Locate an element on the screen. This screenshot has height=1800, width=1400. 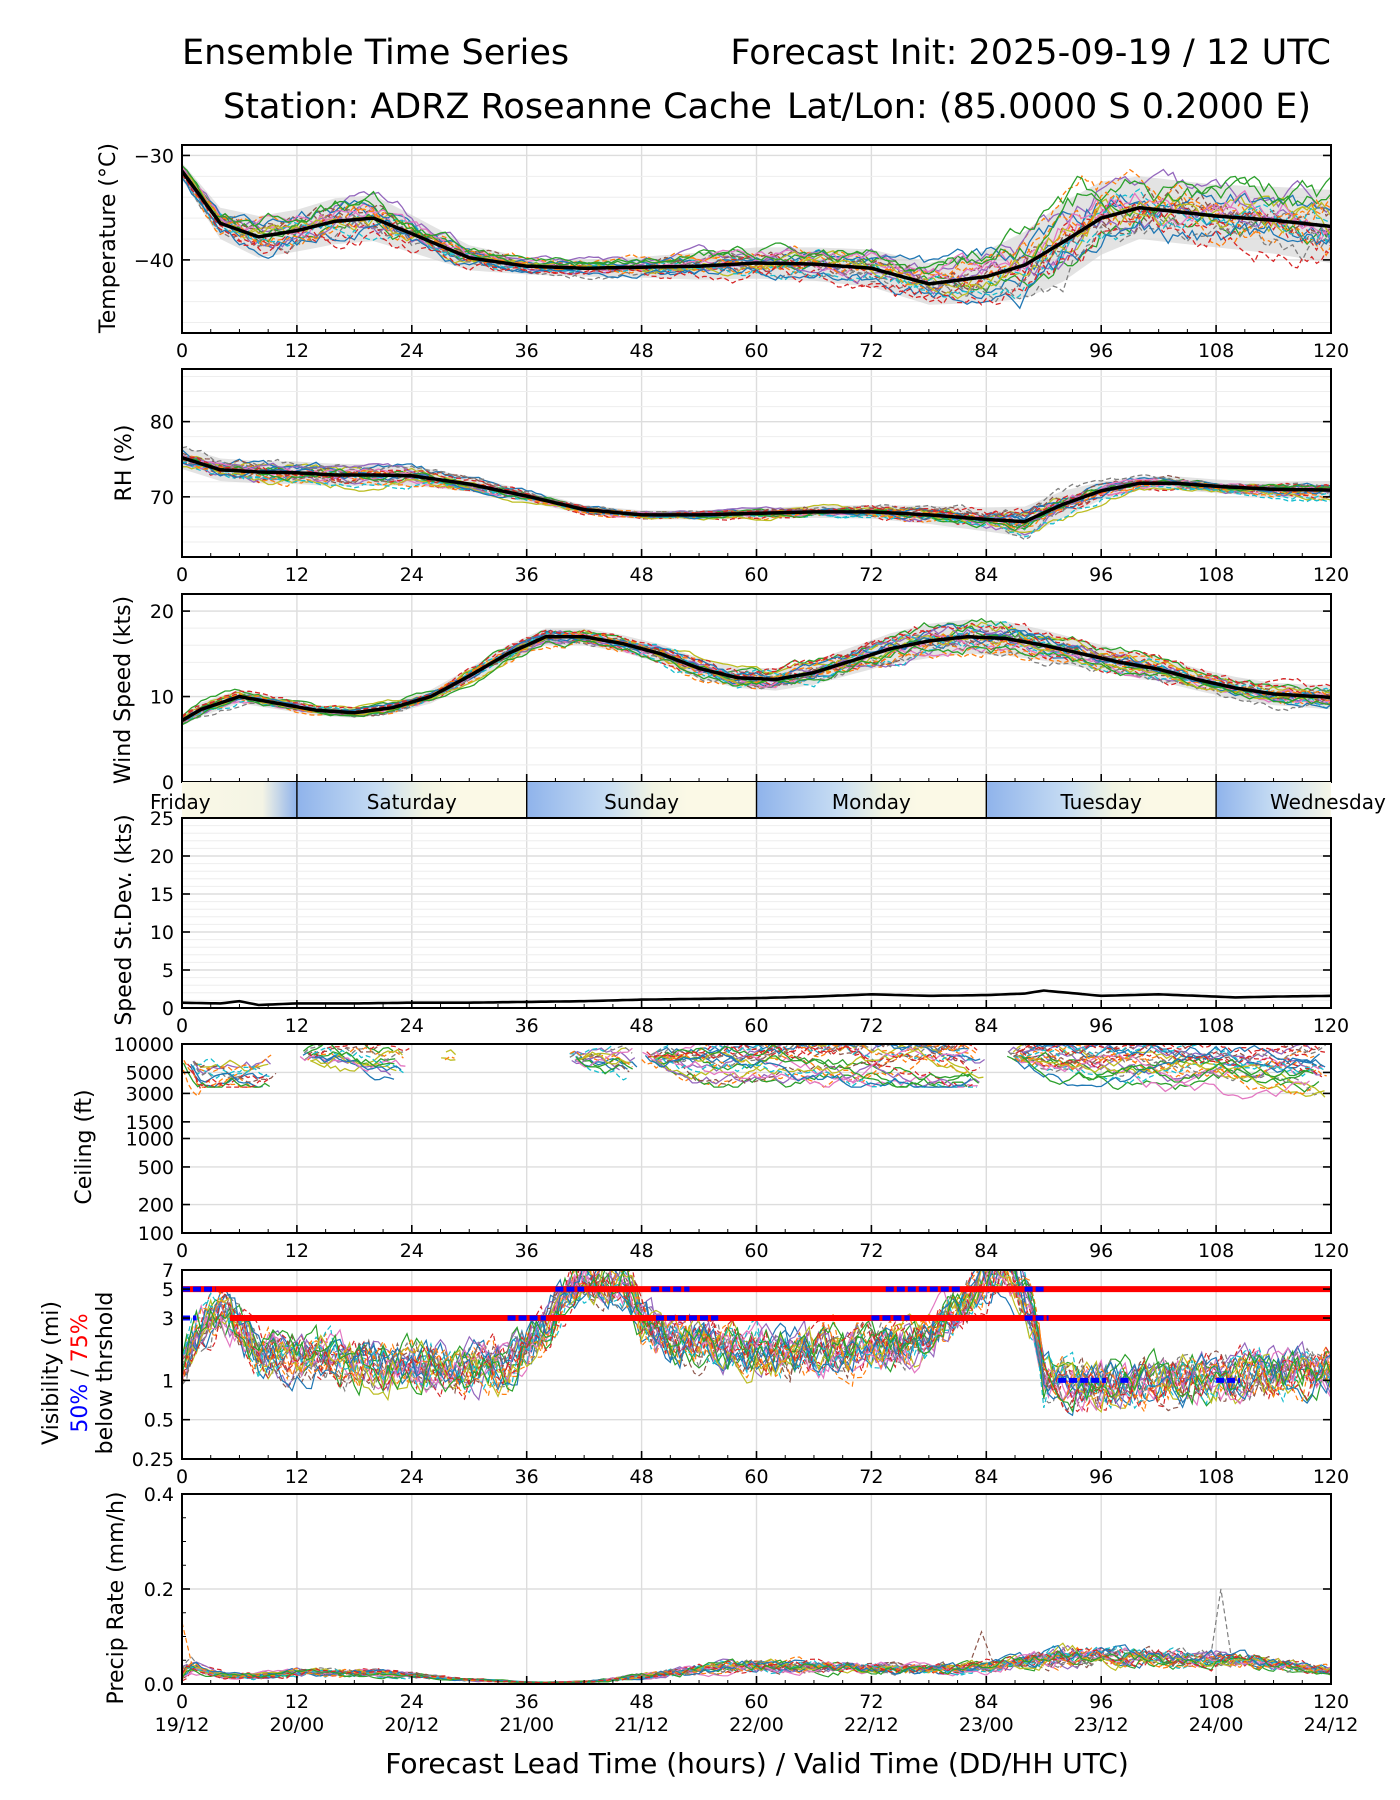
latlon-title: Lat/Lon: (85.0000 S 0.2000 E) is located at coordinates (1049, 107).